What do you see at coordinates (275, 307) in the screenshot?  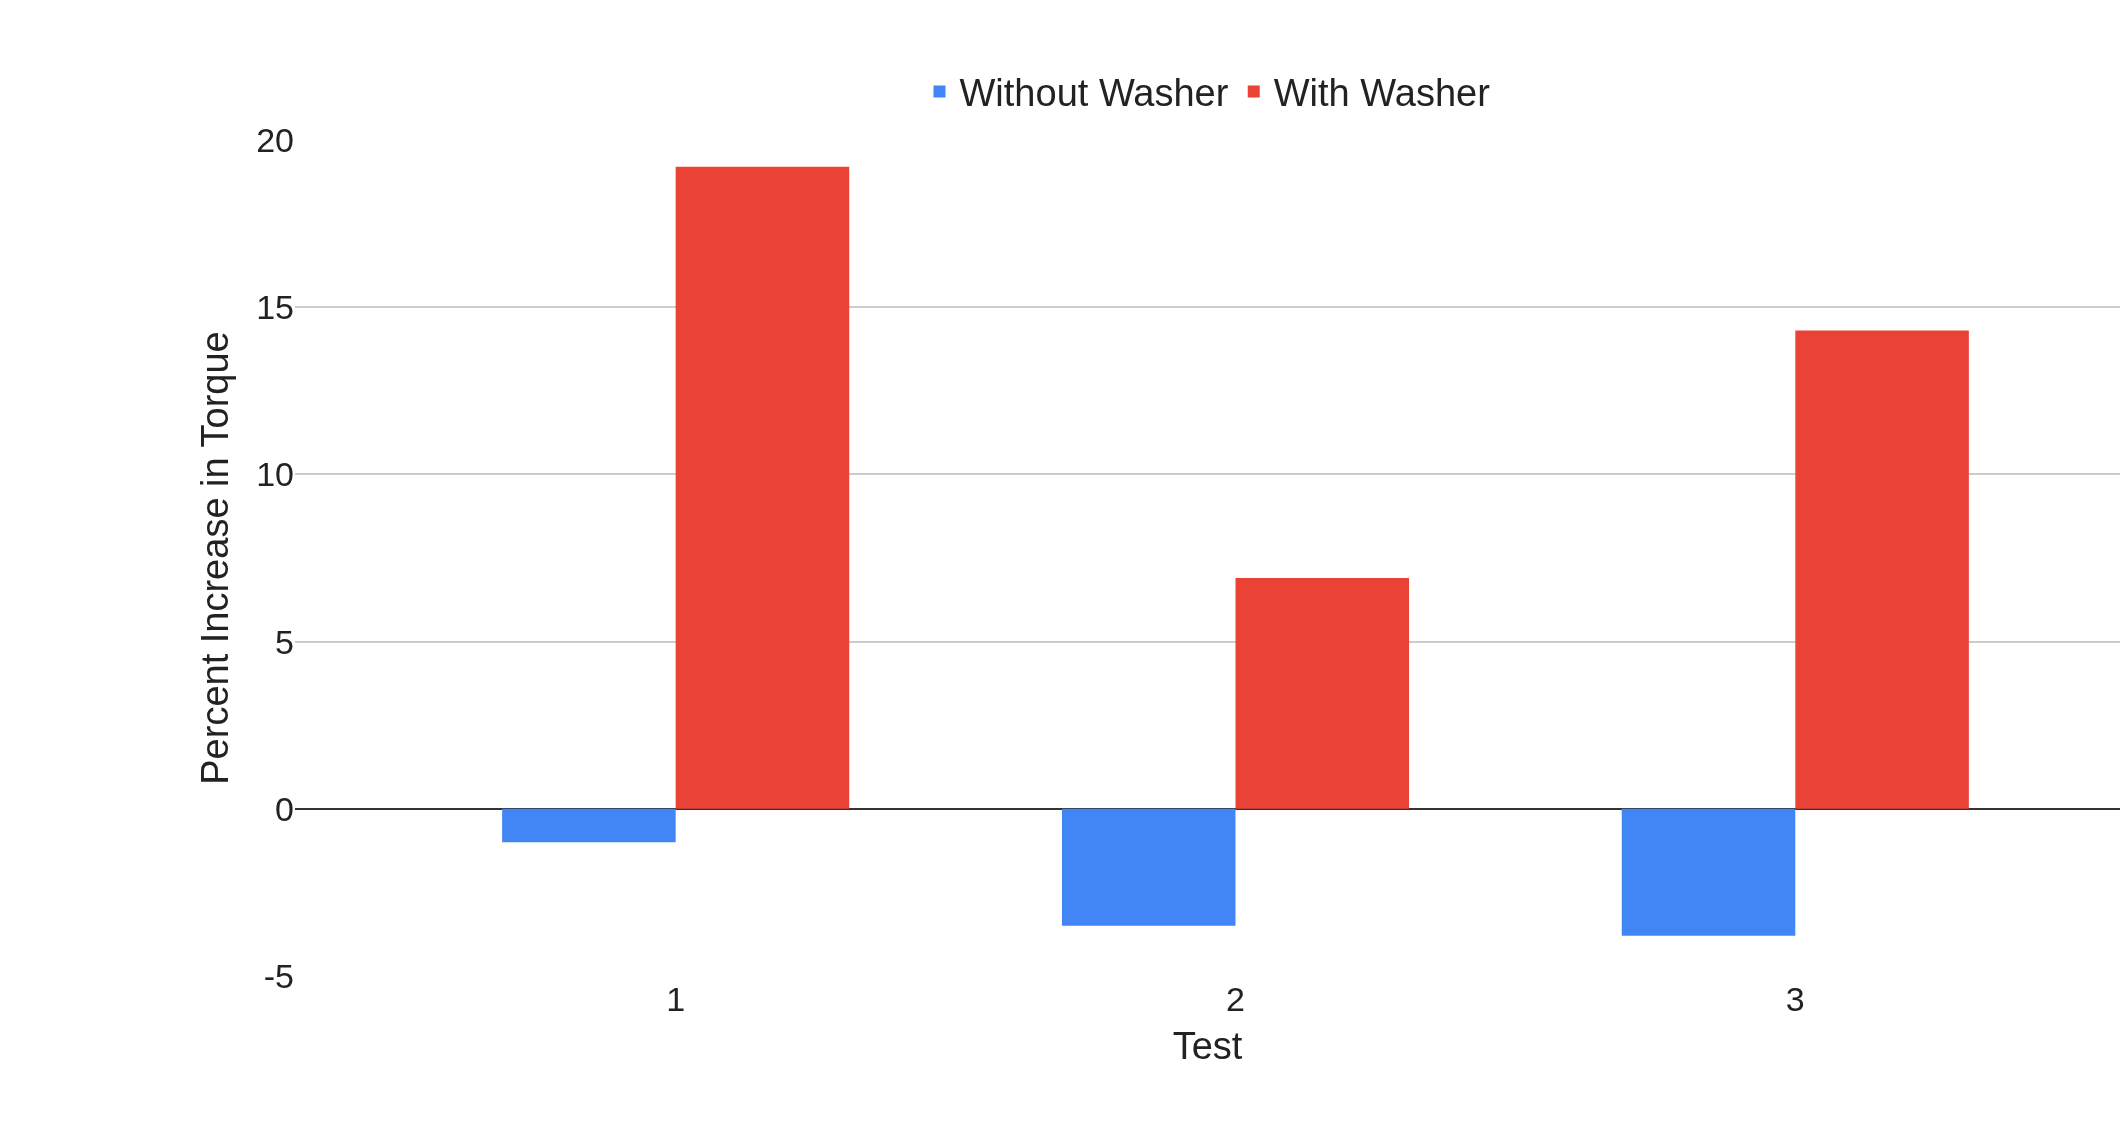 I see `y-tick-label: 15` at bounding box center [275, 307].